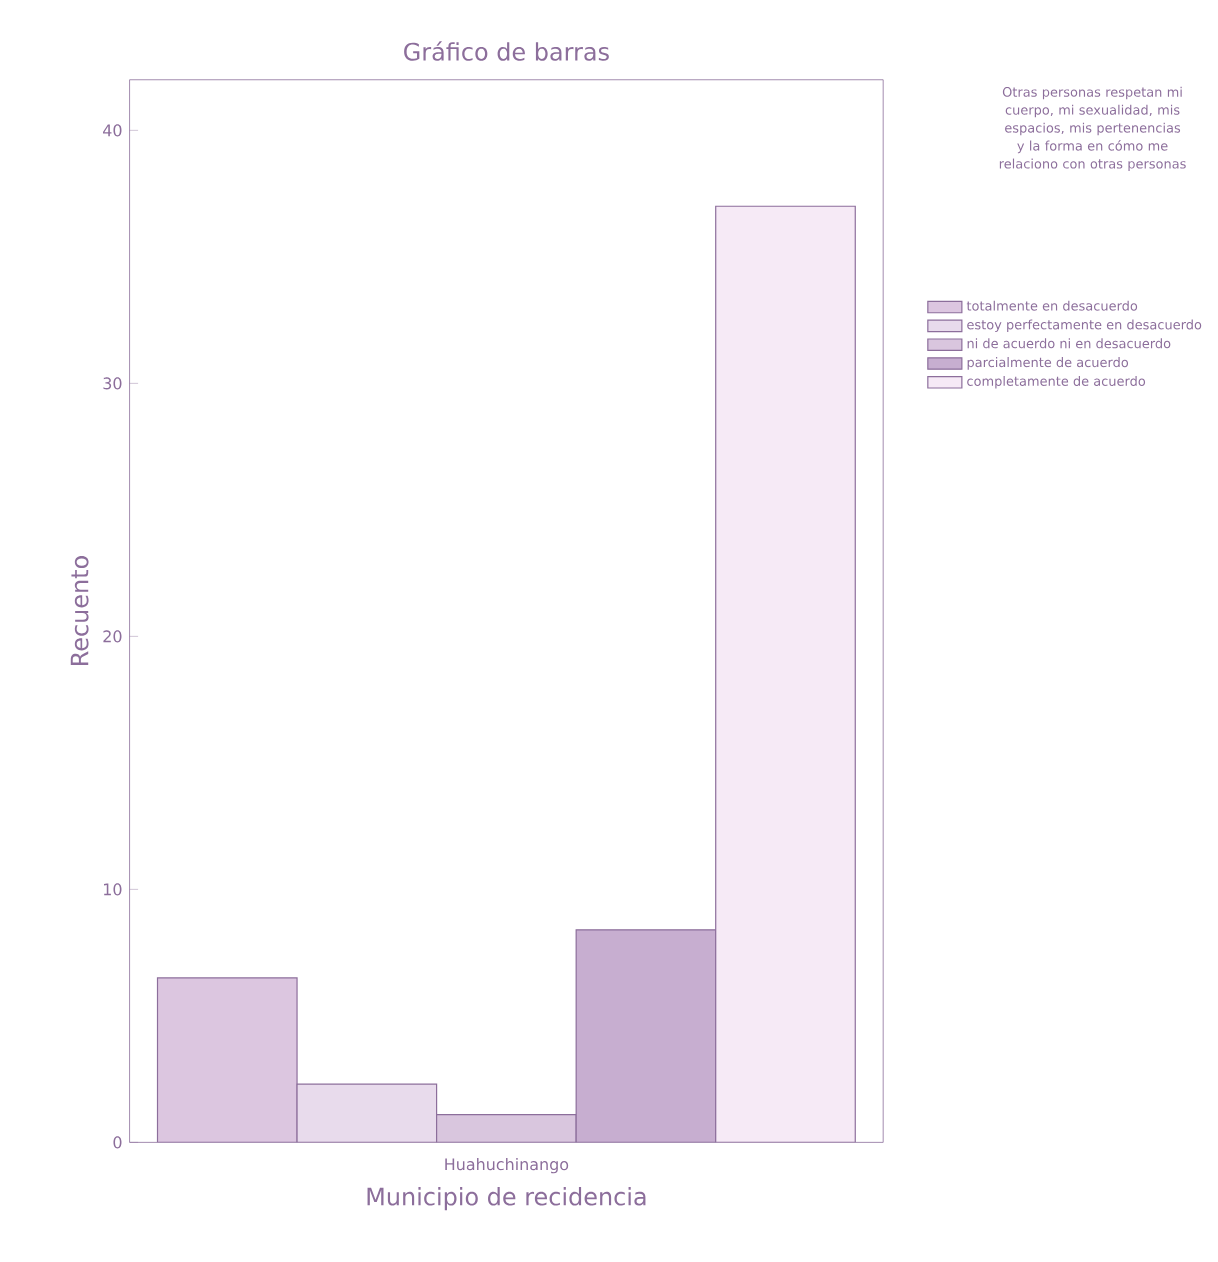 The image size is (1218, 1262). What do you see at coordinates (506, 51) in the screenshot?
I see `chart-title: Gráfico de barras` at bounding box center [506, 51].